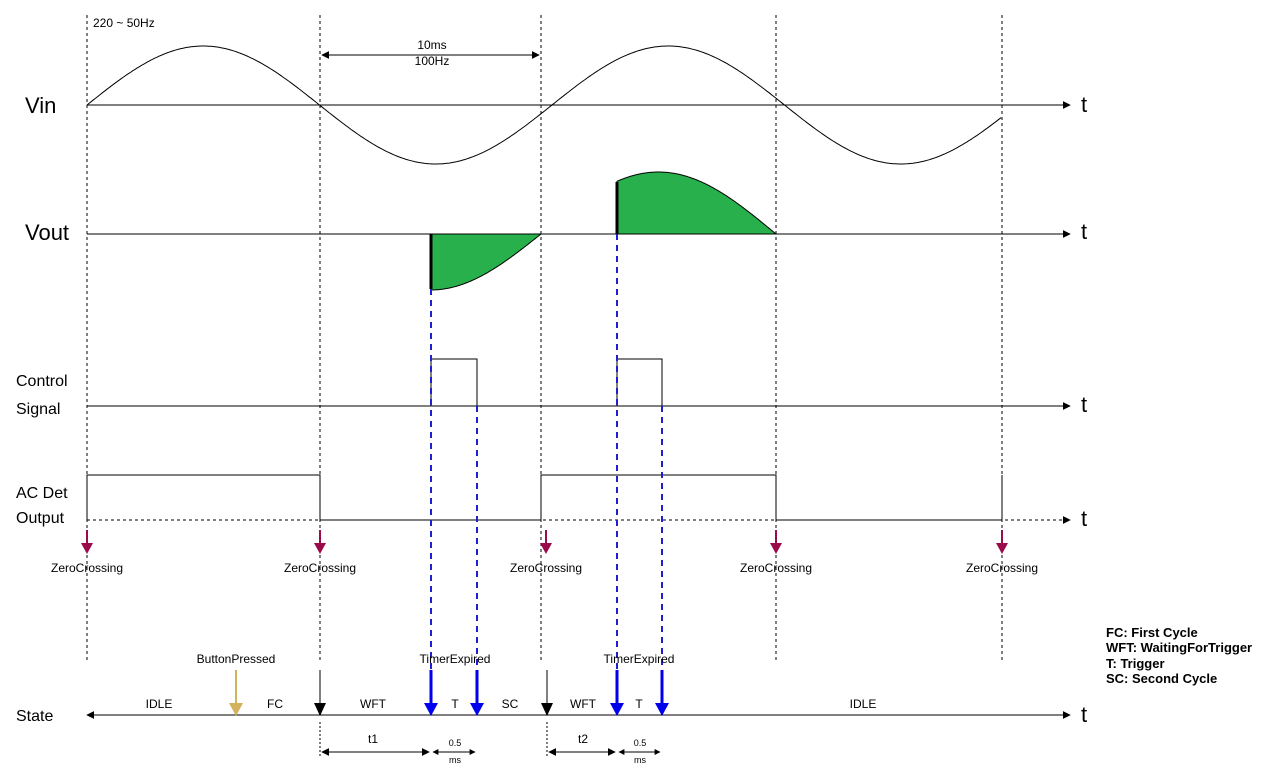 Image resolution: width=1266 pixels, height=780 pixels. I want to click on vout-signal: Vout t, so click(556, 231).